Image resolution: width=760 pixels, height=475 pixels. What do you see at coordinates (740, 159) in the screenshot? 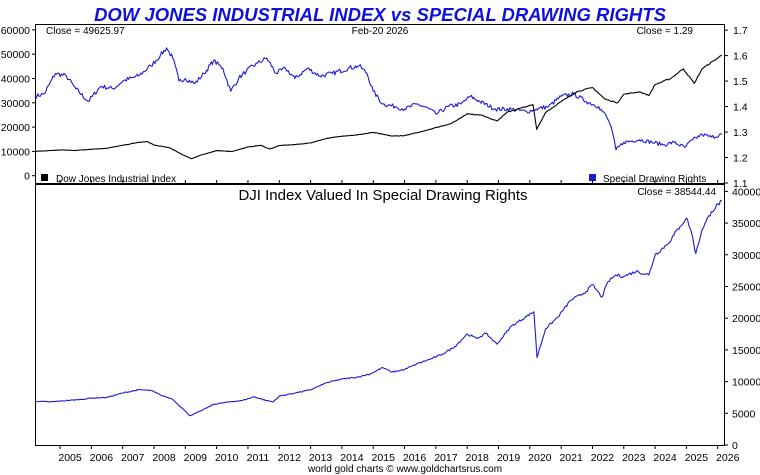
I see `y-right-tick-label: 1.2` at bounding box center [740, 159].